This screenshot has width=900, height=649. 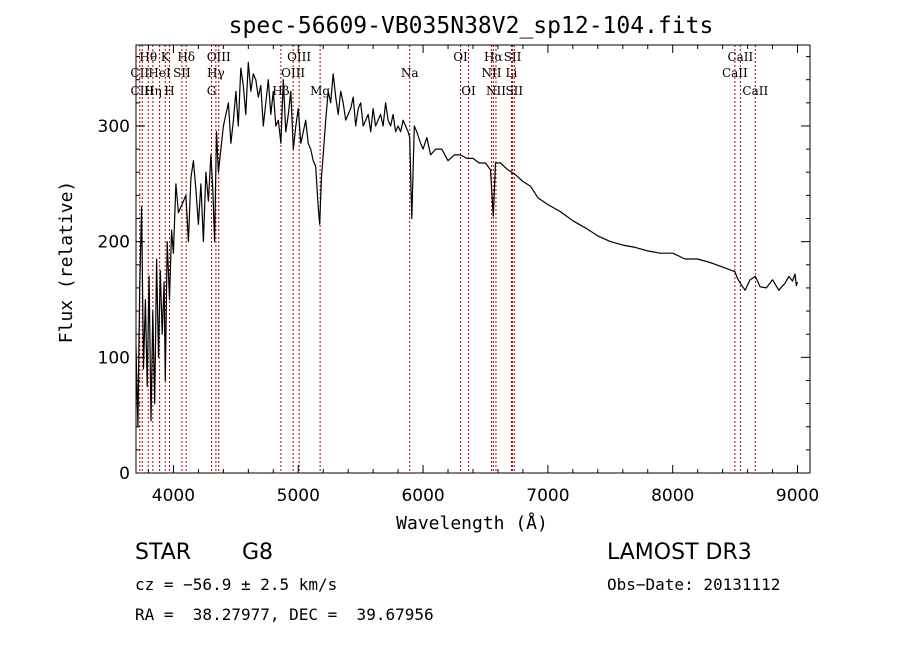 What do you see at coordinates (166, 57) in the screenshot?
I see `line-label-3: K` at bounding box center [166, 57].